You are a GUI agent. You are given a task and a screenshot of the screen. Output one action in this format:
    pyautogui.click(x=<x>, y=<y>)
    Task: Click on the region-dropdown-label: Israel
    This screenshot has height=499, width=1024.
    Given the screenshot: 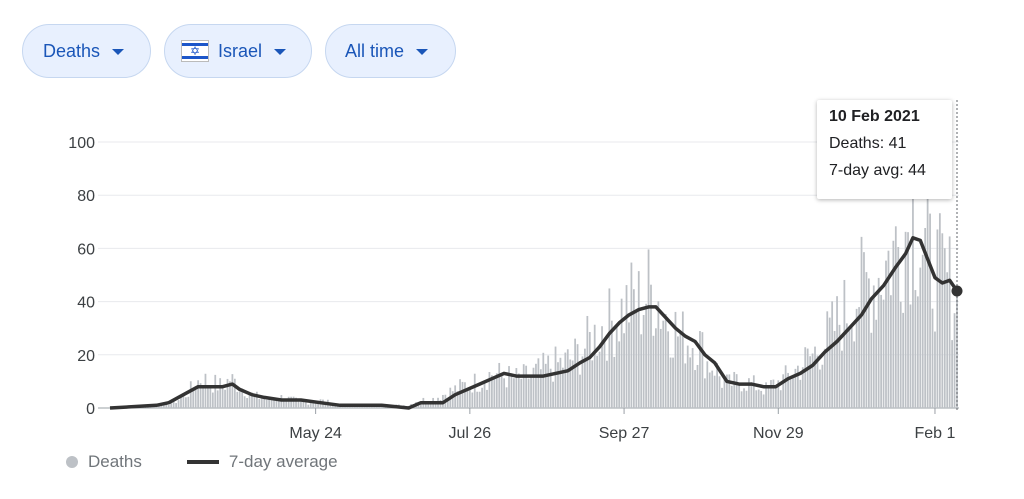 What is the action you would take?
    pyautogui.click(x=240, y=50)
    